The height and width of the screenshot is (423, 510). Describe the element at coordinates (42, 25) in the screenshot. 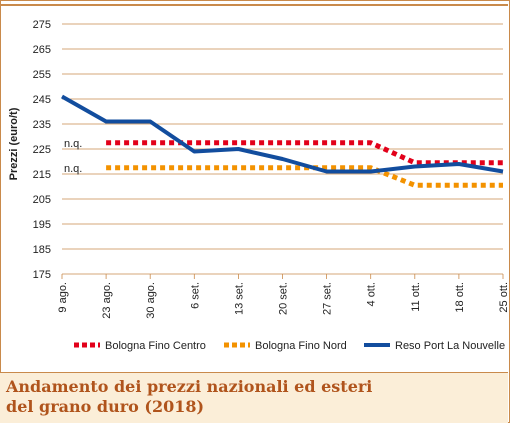

I see `y-tick-label: 275` at that location.